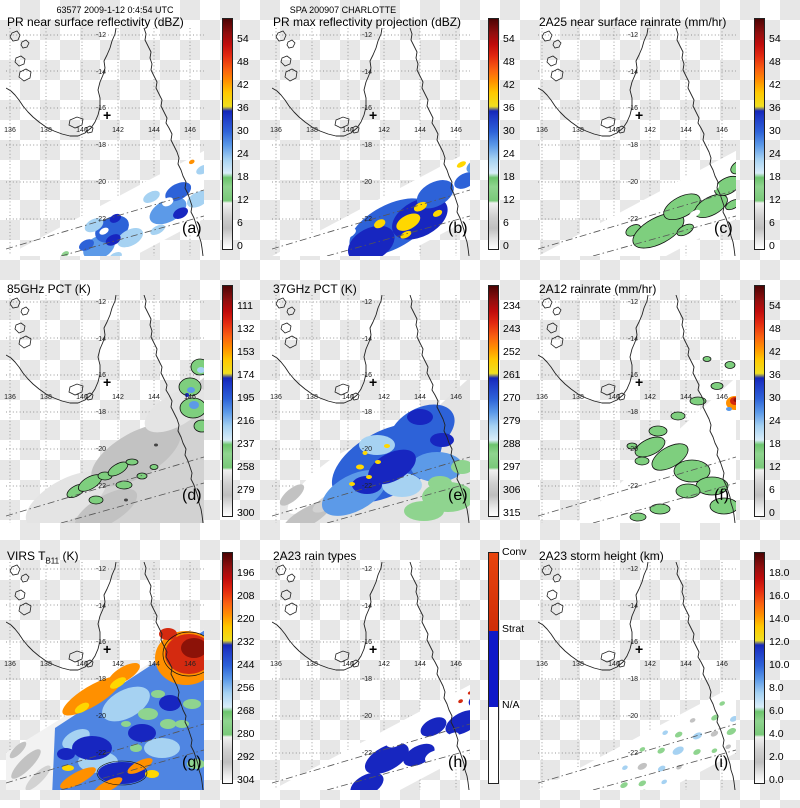 The image size is (800, 808). I want to click on colorbar-tick: 270, so click(512, 398).